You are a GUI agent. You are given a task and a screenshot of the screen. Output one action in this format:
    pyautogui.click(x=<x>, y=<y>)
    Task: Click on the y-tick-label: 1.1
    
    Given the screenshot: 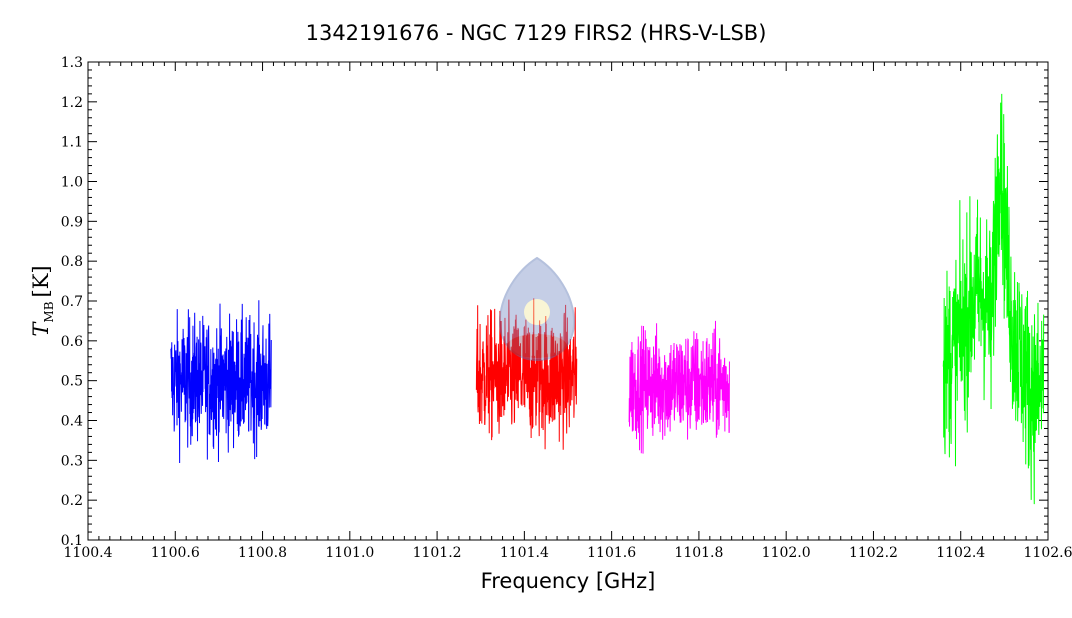 What is the action you would take?
    pyautogui.click(x=72, y=143)
    